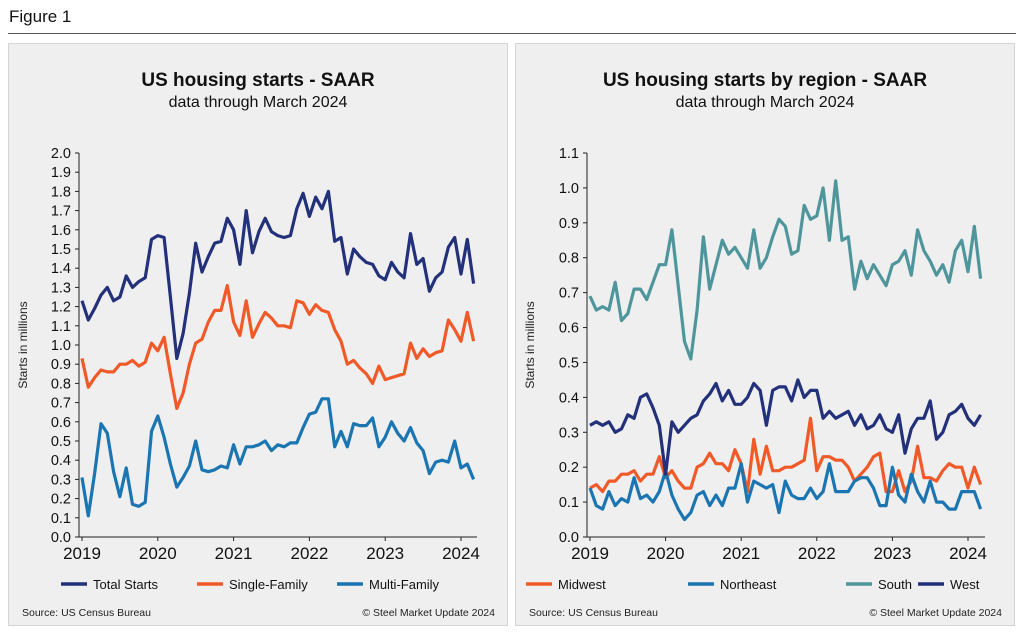  Describe the element at coordinates (512, 33) in the screenshot. I see `header-divider` at that location.